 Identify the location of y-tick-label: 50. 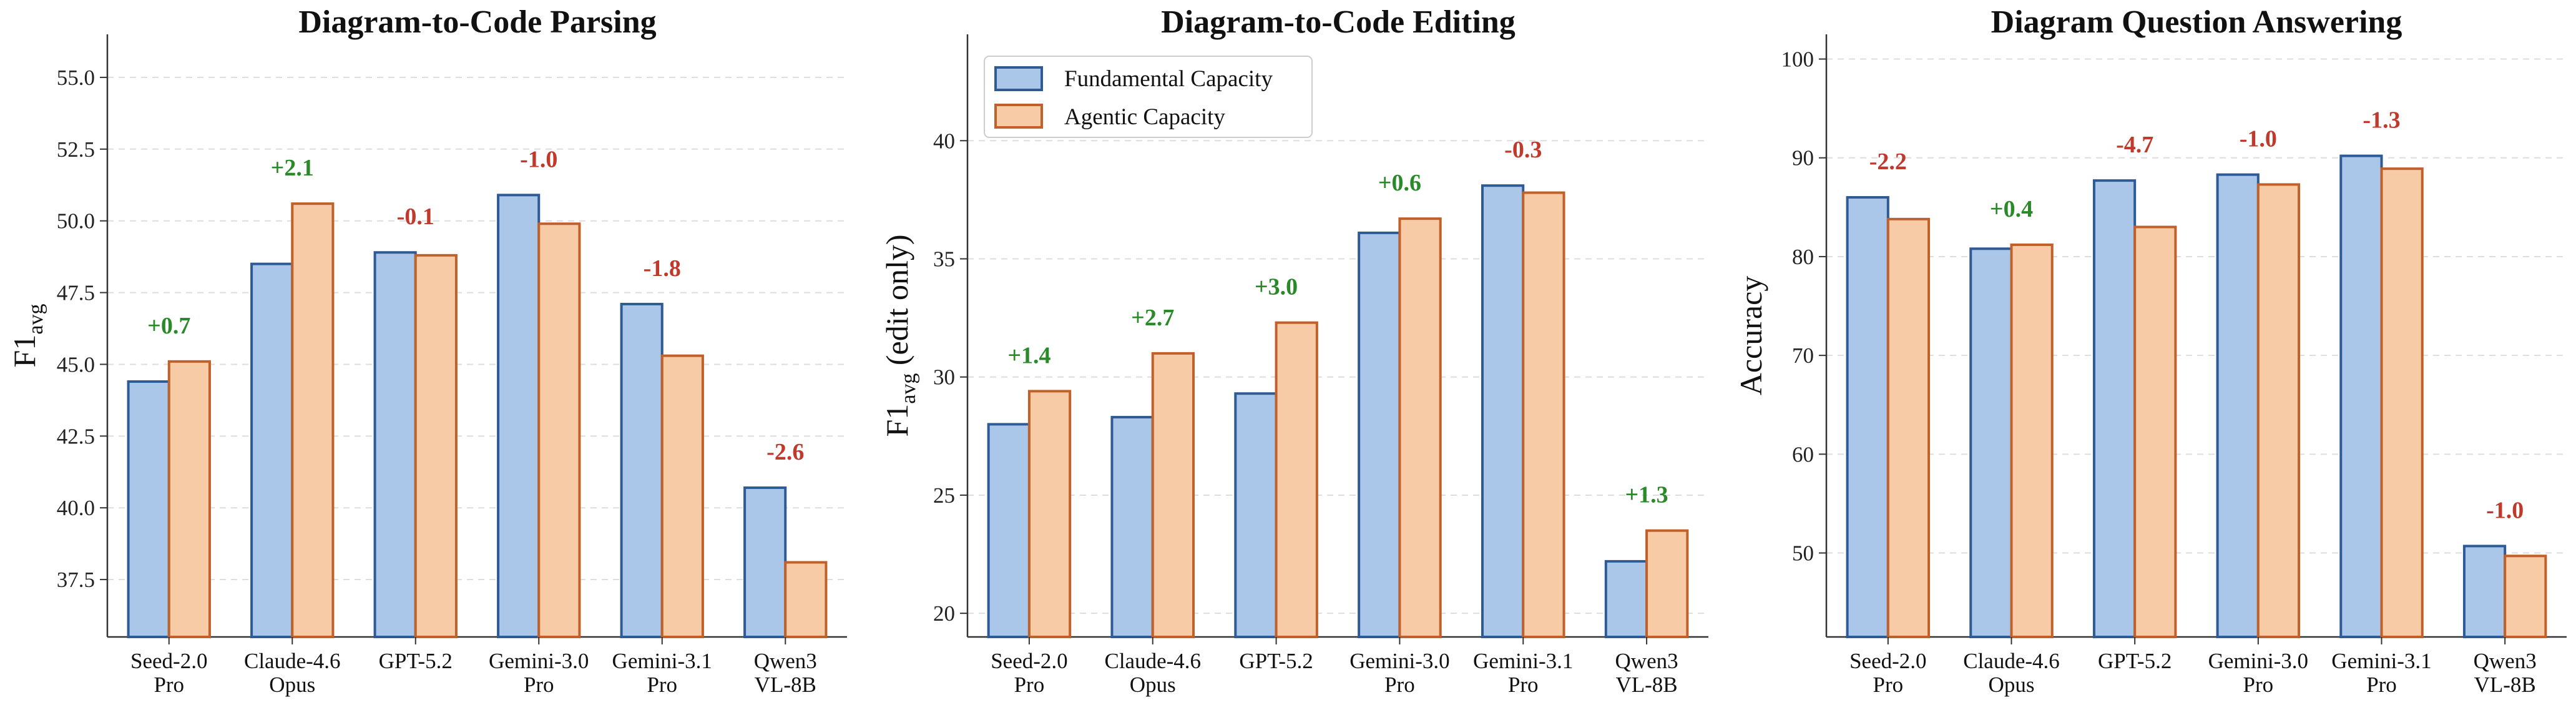
(1803, 553).